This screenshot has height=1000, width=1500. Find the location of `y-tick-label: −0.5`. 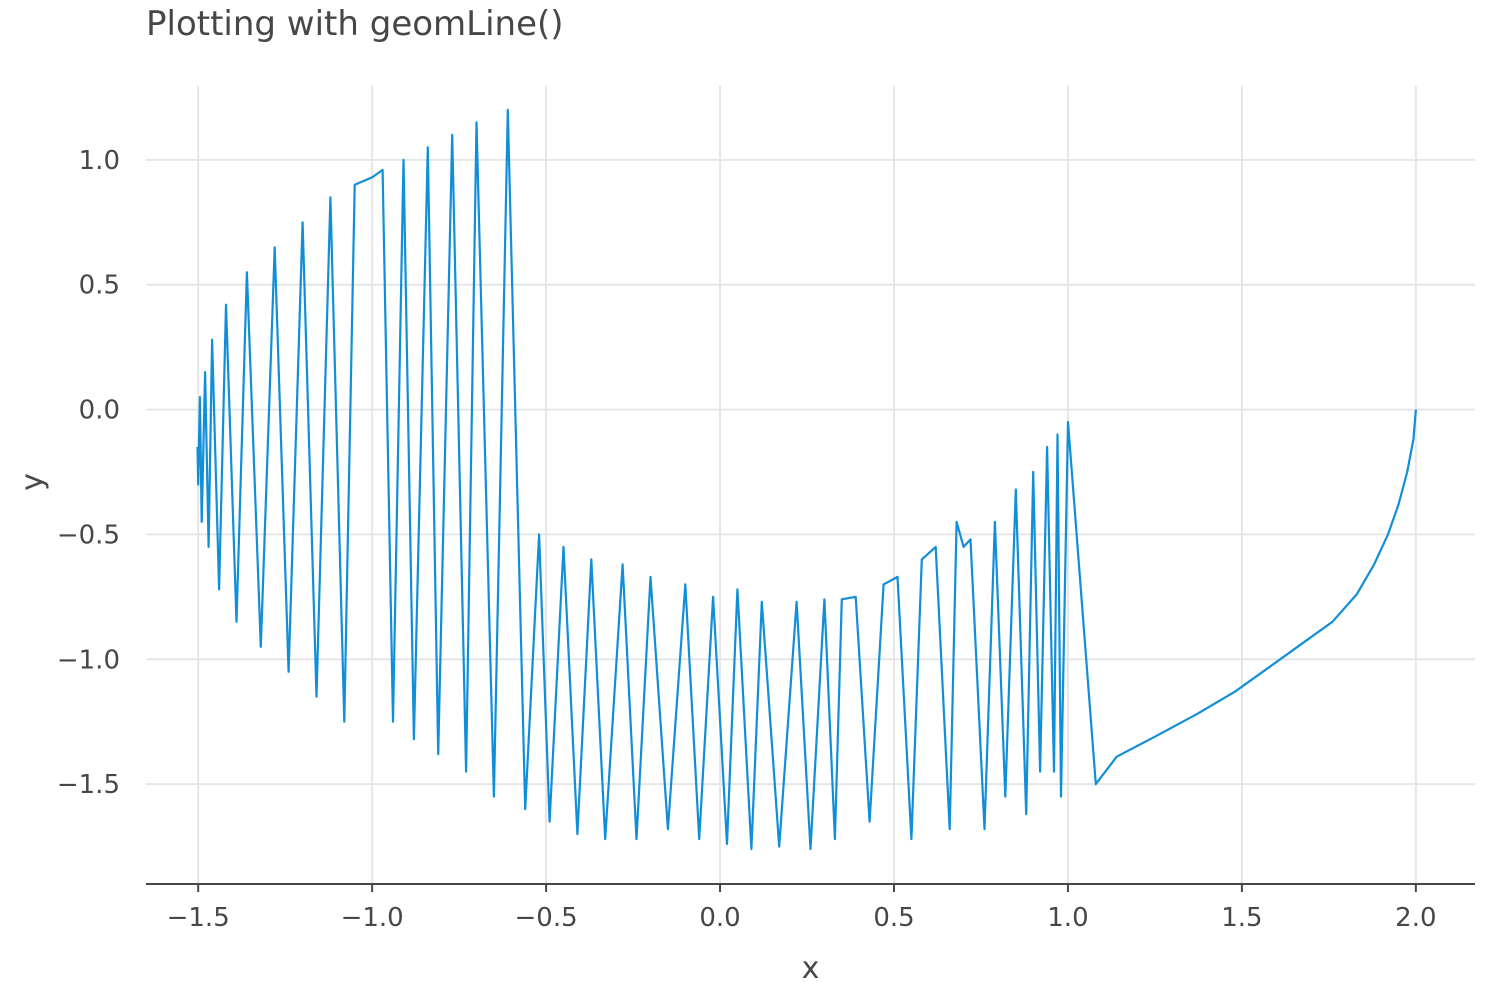

y-tick-label: −0.5 is located at coordinates (88, 535).